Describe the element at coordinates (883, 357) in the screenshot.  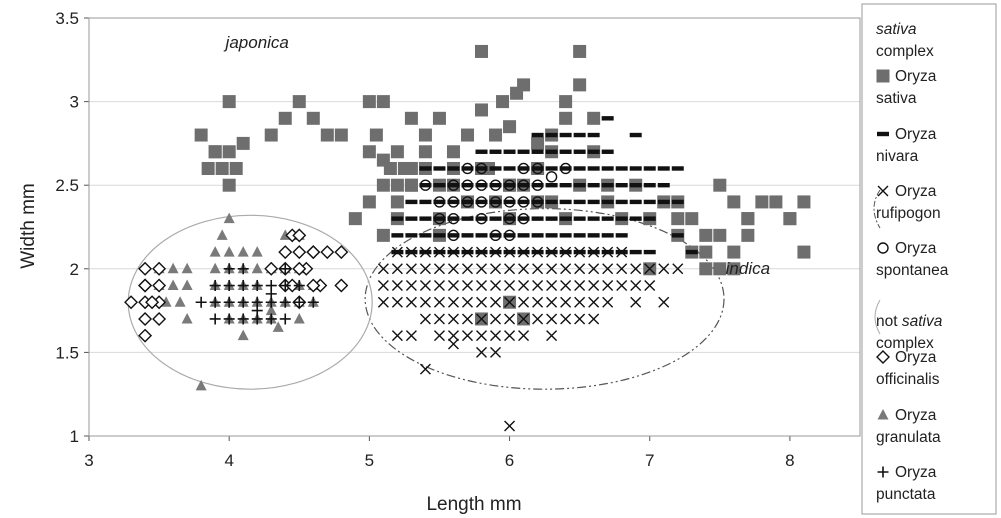
I see `legend-marker-oryza-officinalis` at that location.